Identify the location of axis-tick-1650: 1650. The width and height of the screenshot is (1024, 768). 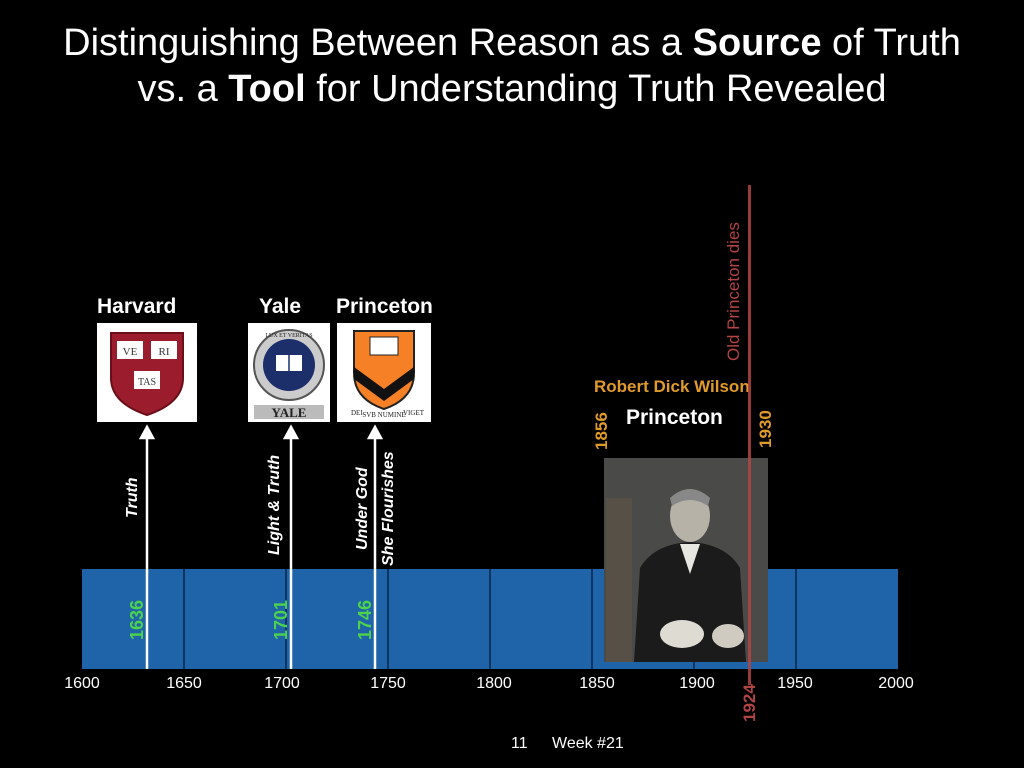
(184, 683).